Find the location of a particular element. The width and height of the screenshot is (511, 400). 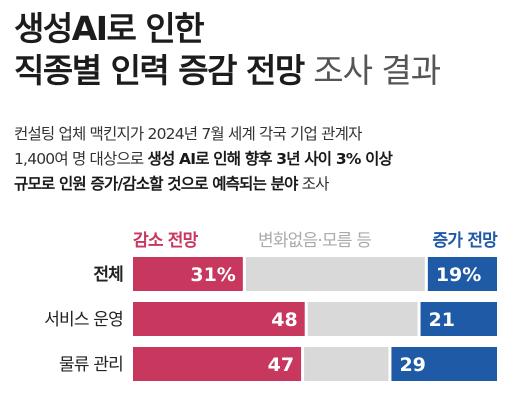

category-label: 전체 is located at coordinates (108, 275).